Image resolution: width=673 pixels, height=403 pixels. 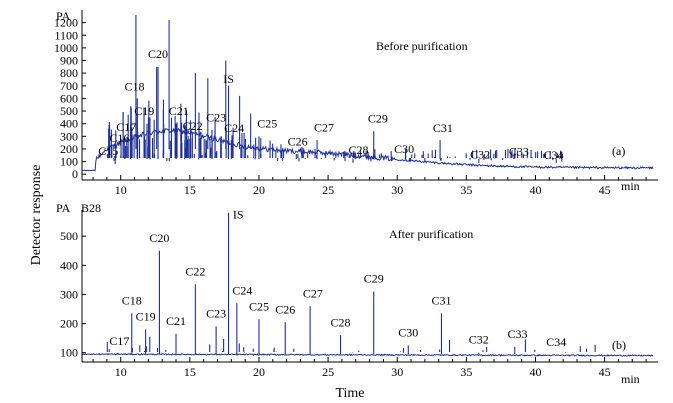 What do you see at coordinates (234, 128) in the screenshot?
I see `panel-a-peak-label-c24: C24` at bounding box center [234, 128].